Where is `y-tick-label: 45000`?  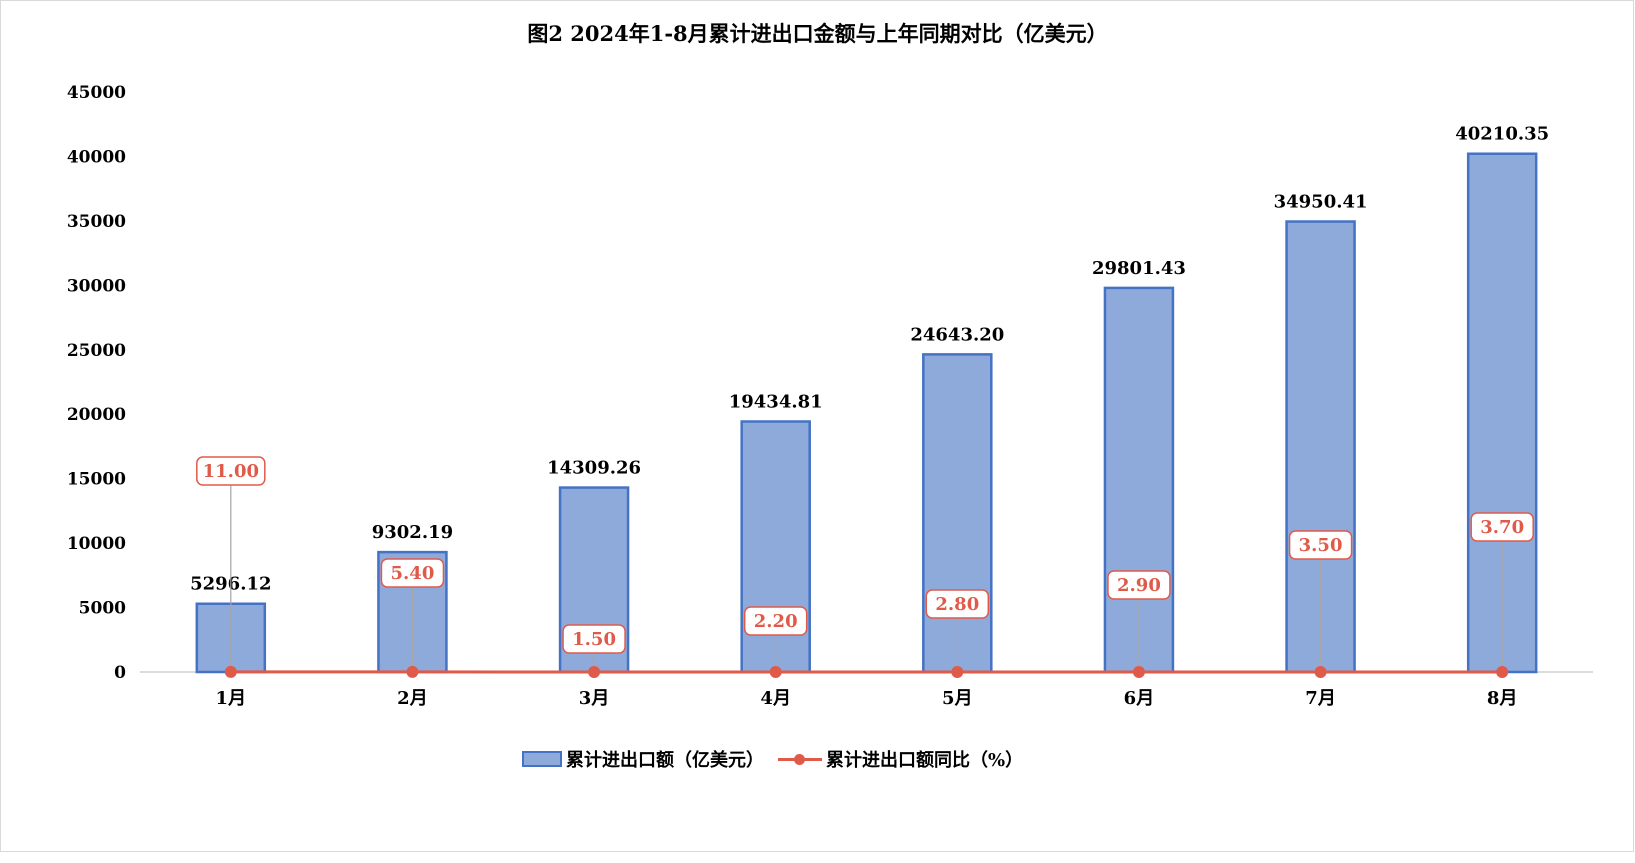 y-tick-label: 45000 is located at coordinates (96, 93).